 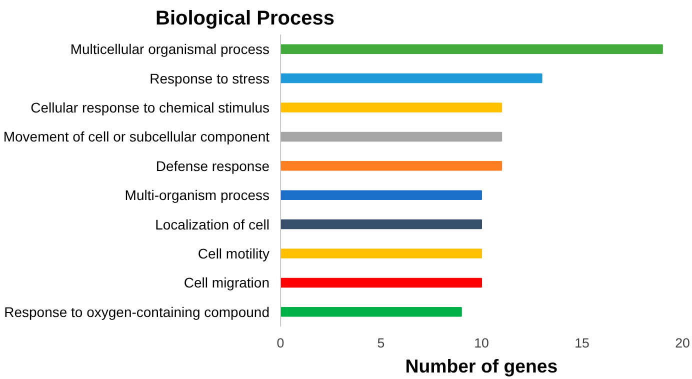 I want to click on y-tick-label: Cell migration, so click(x=227, y=282).